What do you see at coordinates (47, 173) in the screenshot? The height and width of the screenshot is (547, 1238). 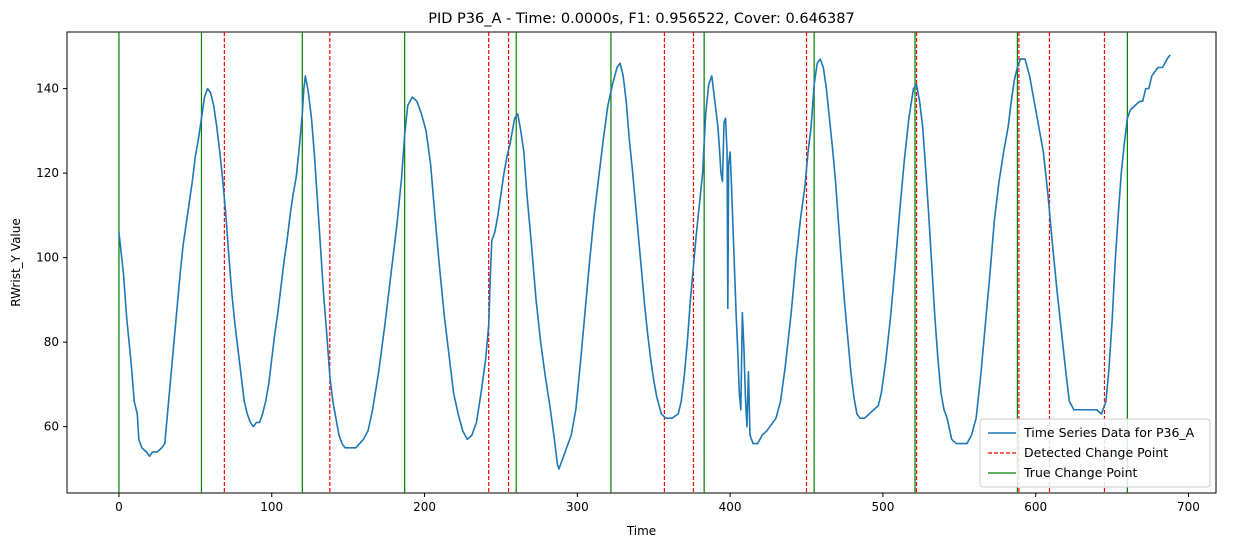 I see `y-tick-label: 120` at bounding box center [47, 173].